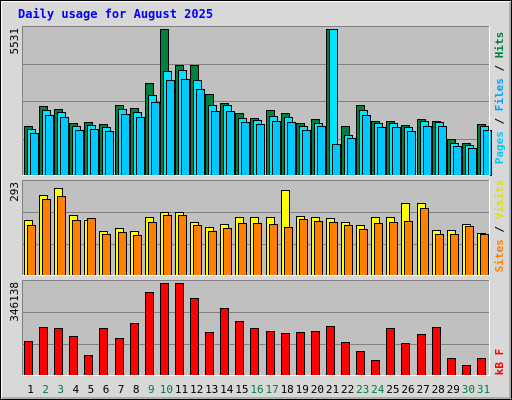 Image resolution: width=512 pixels, height=400 pixels. Describe the element at coordinates (468, 389) in the screenshot. I see `x-tick-label: 30` at that location.